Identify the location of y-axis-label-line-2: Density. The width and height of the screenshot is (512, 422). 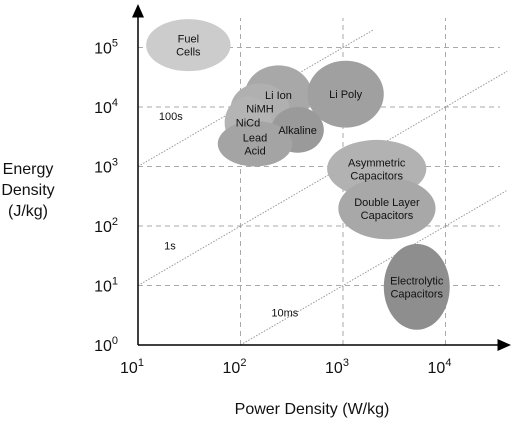
(27, 190).